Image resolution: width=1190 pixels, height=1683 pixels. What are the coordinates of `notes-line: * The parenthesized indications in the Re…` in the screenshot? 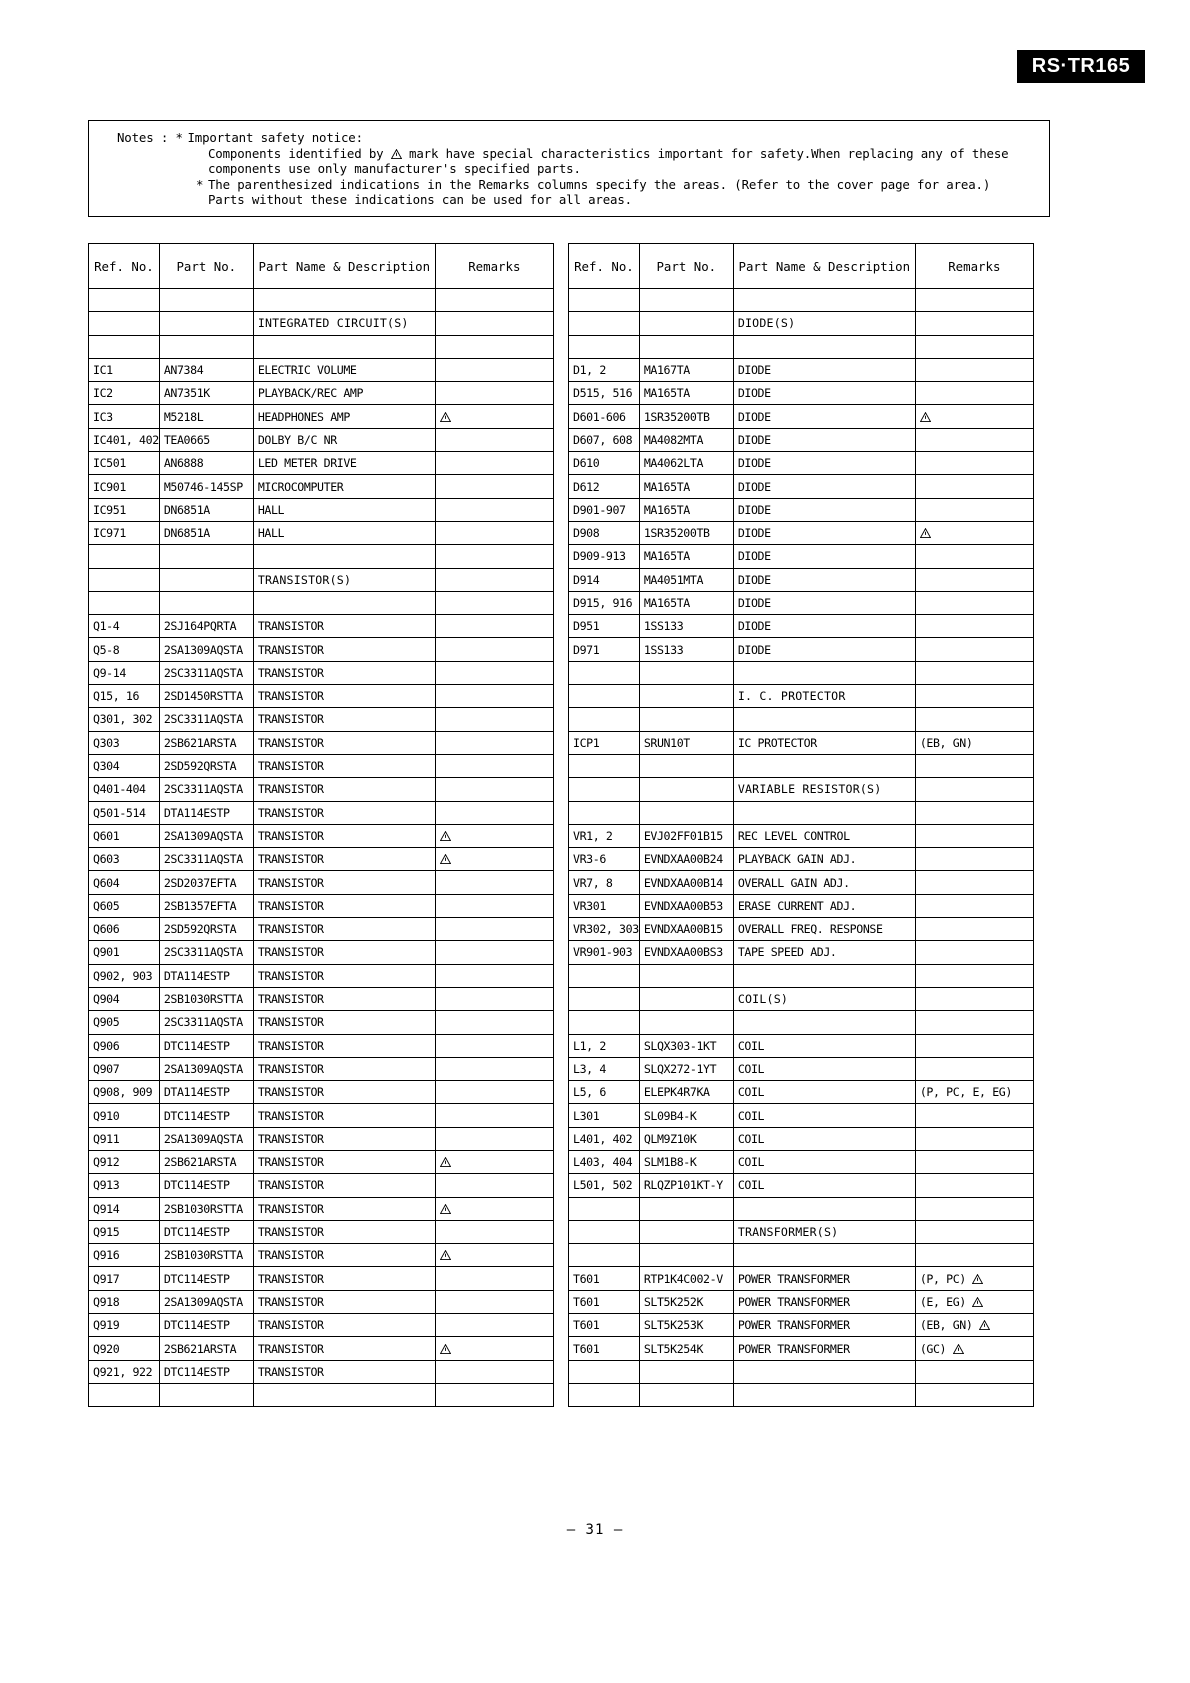 It's located at (583, 185).